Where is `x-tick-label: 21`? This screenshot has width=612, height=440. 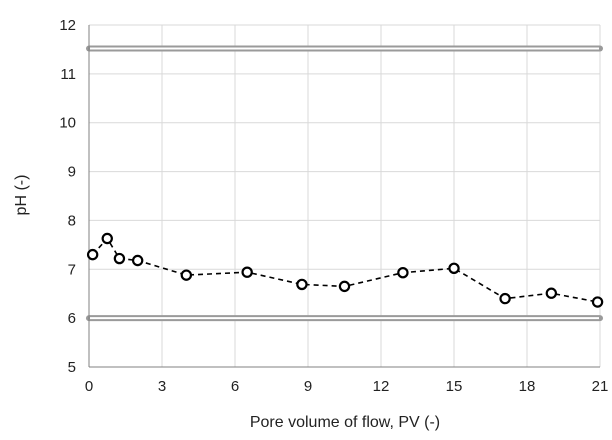
x-tick-label: 21 is located at coordinates (600, 386).